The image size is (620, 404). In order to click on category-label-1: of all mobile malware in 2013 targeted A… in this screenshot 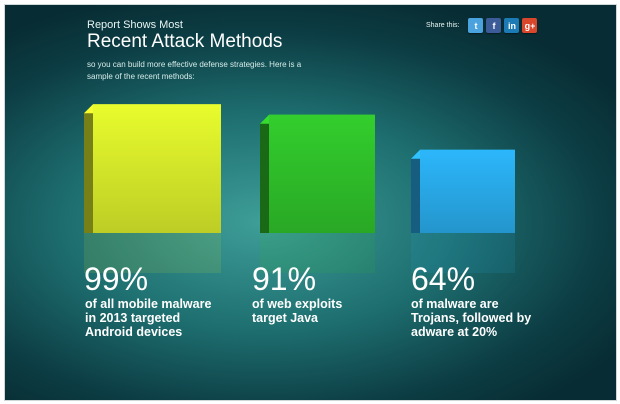, I will do `click(148, 318)`.